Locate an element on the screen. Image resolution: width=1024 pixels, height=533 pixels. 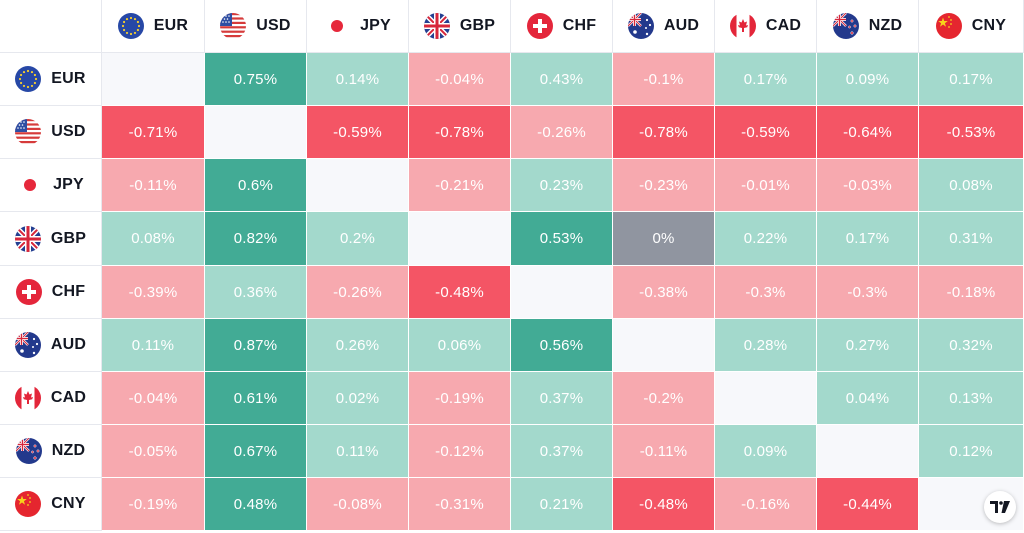
heatmap-cell-aud-usd: 0.87% is located at coordinates (256, 345).